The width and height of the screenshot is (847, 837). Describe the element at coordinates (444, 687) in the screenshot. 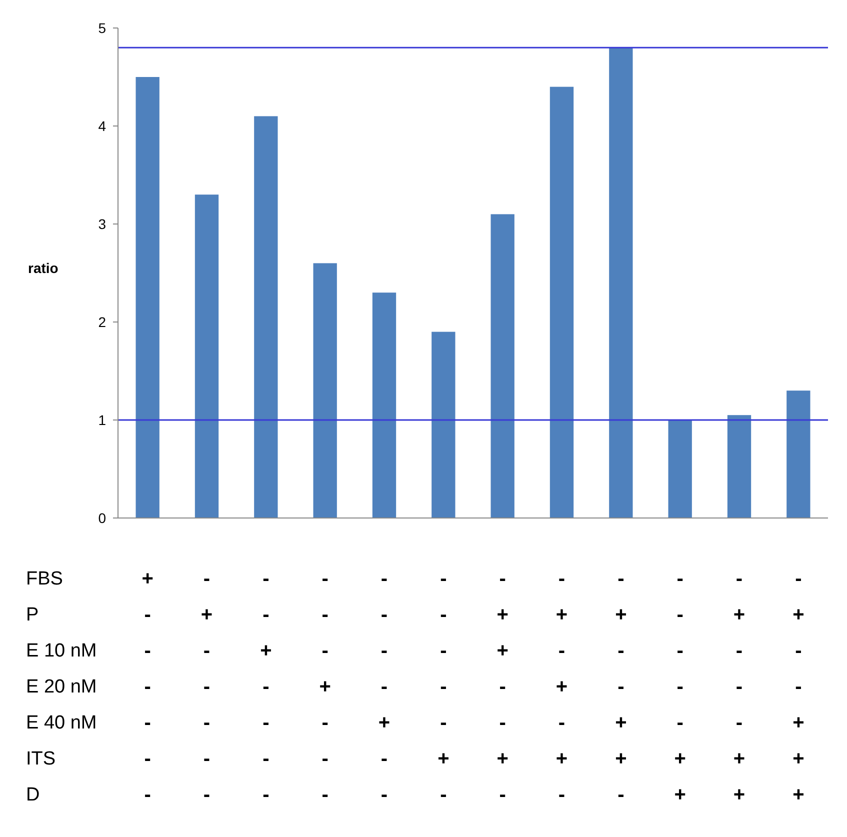

I see `x-tick-label: - - - - - + -` at that location.